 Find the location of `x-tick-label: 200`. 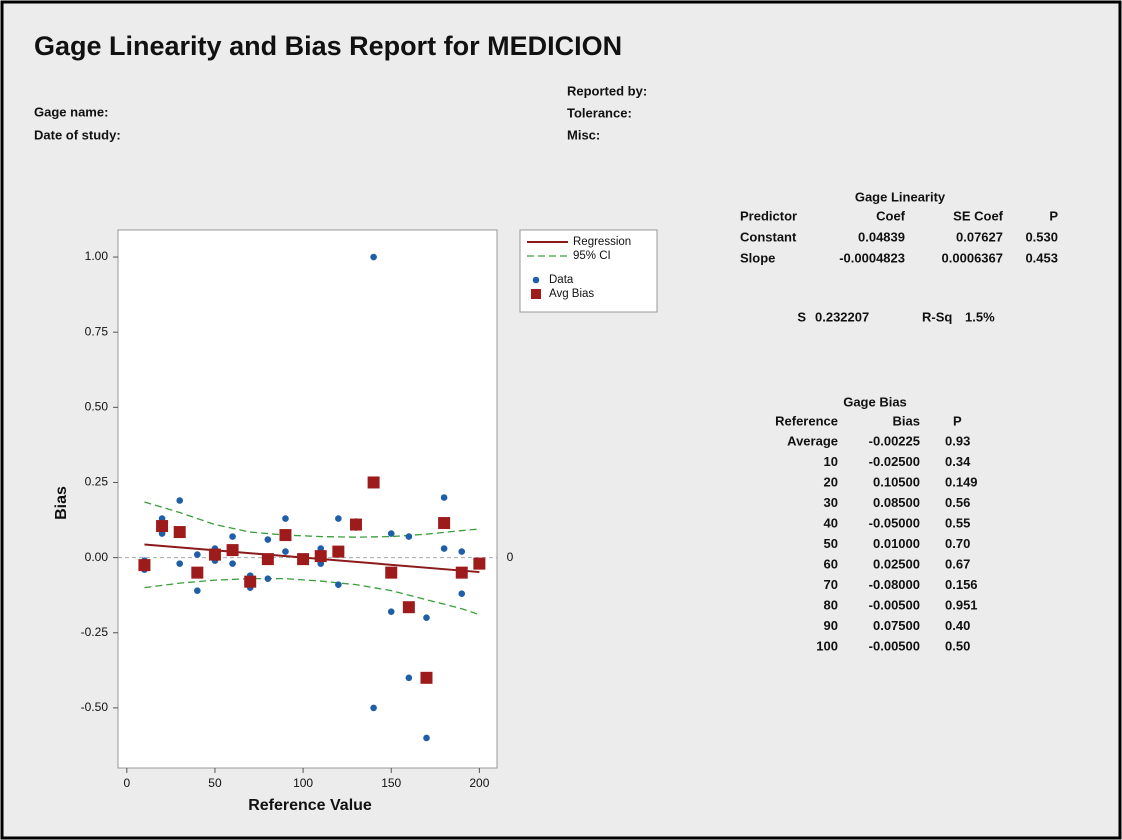

x-tick-label: 200 is located at coordinates (479, 783).